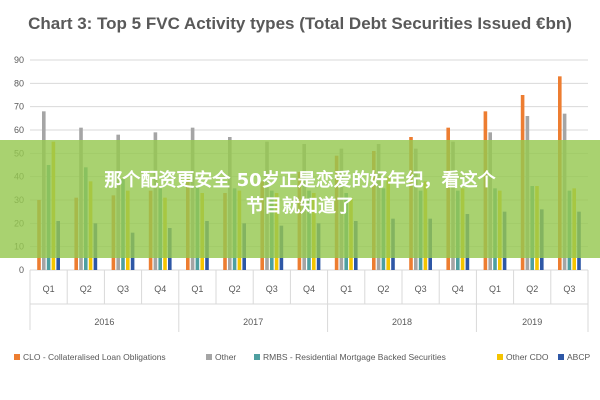  What do you see at coordinates (19, 83) in the screenshot?
I see `y-tick-label: 80` at bounding box center [19, 83].